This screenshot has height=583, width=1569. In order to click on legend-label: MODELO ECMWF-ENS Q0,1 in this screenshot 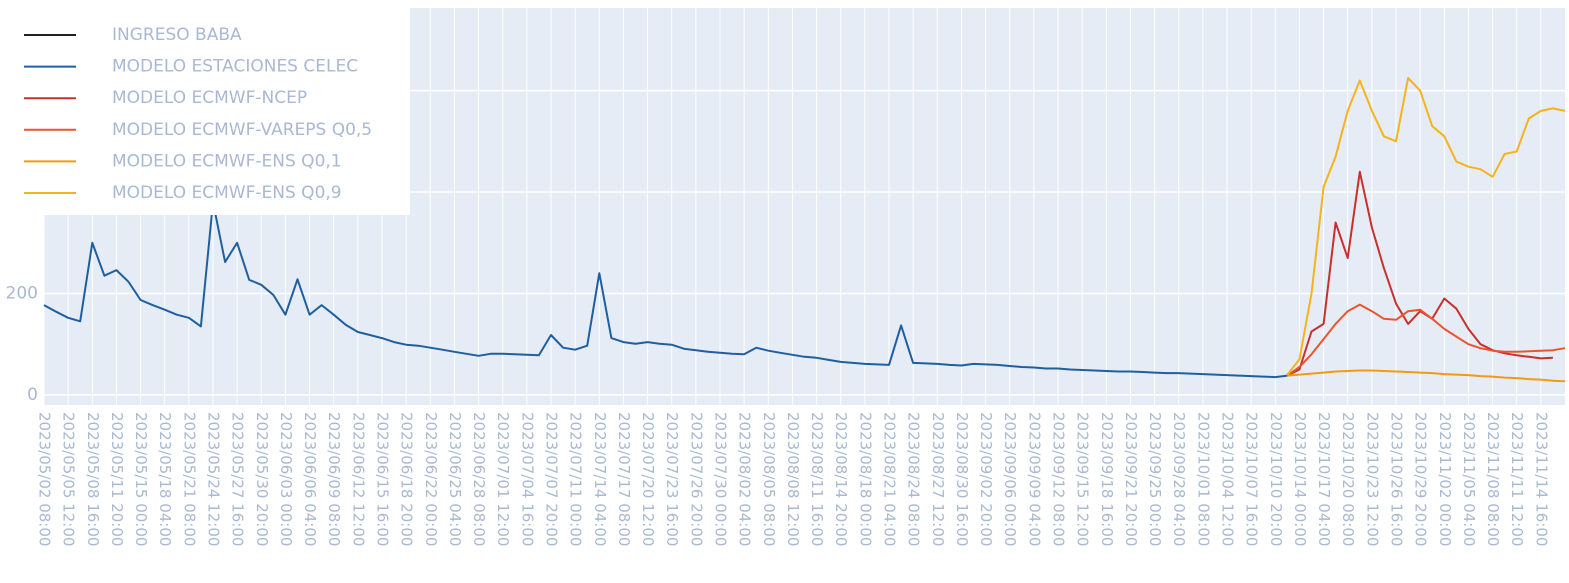, I will do `click(227, 161)`.